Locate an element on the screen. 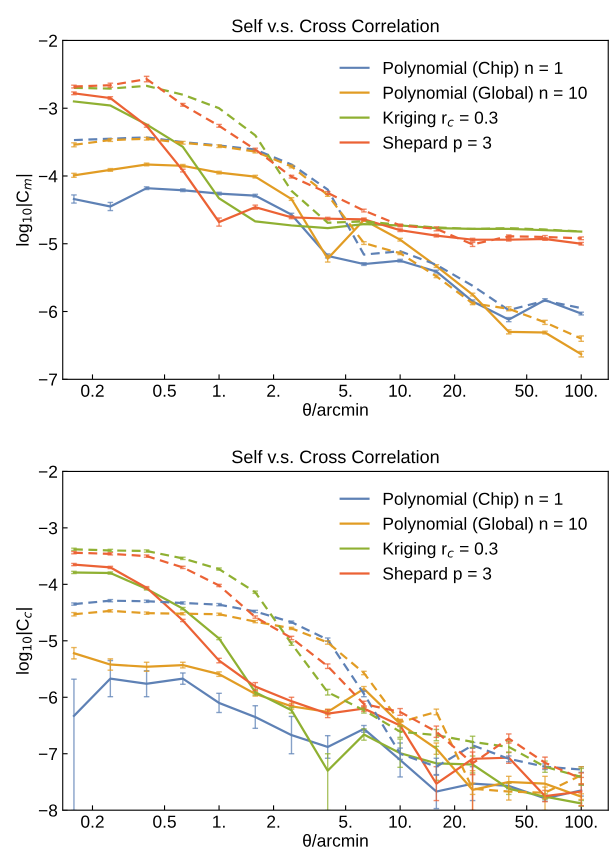  y-tick-label: −8 is located at coordinates (48, 810).